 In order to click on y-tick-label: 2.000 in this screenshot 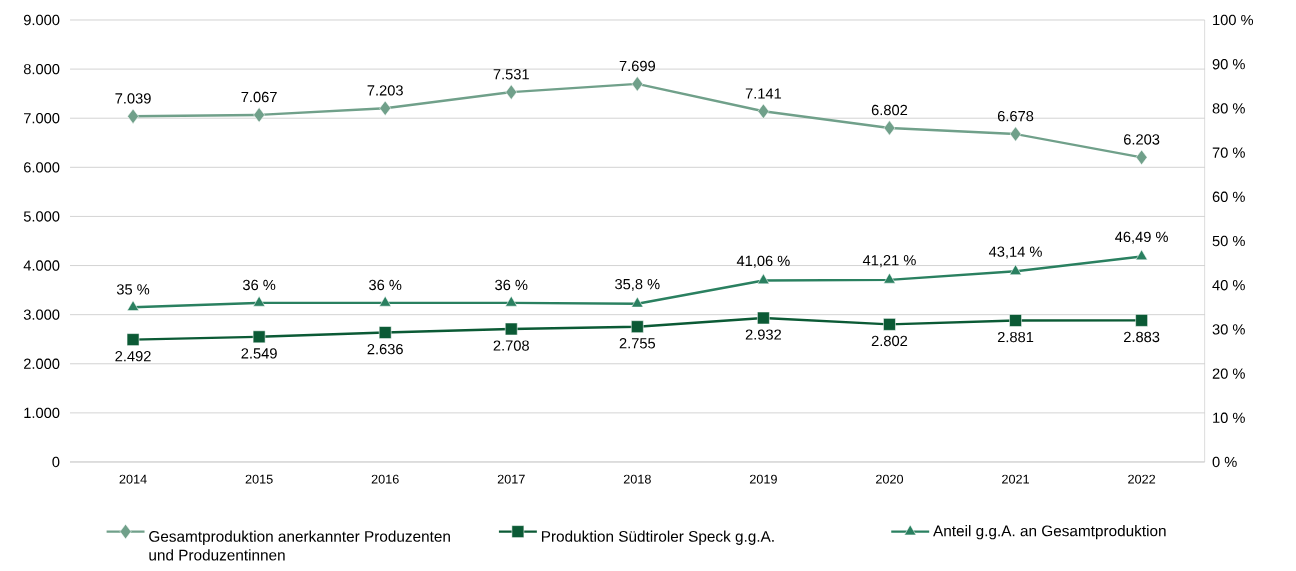, I will do `click(42, 363)`.